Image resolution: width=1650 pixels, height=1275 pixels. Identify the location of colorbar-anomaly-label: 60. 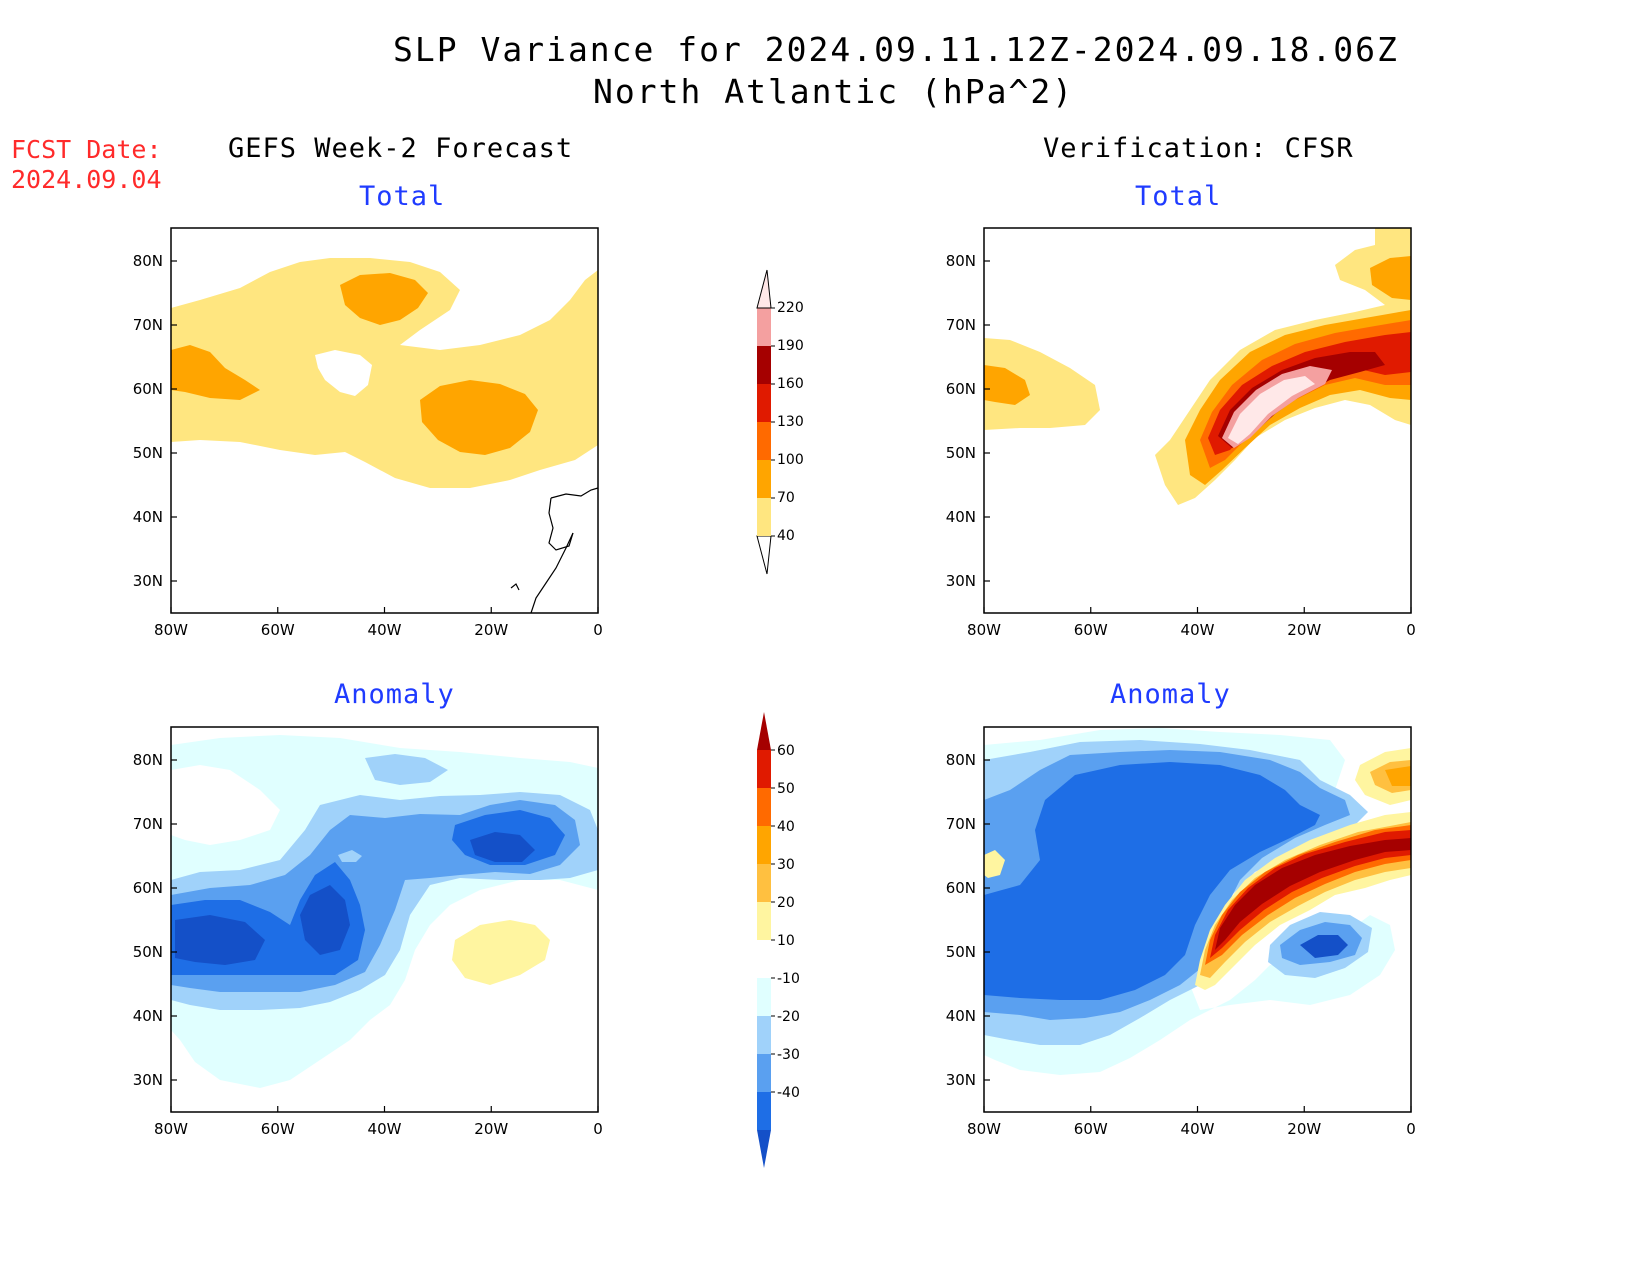
(786, 751).